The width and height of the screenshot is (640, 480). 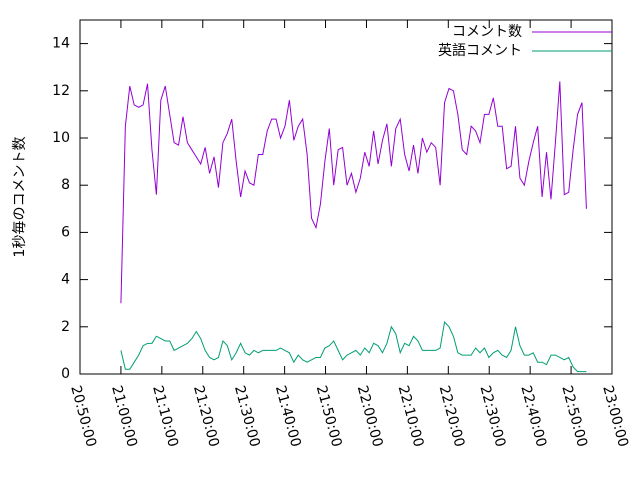 I want to click on x-tick-label: 20:50:00, so click(x=83, y=416).